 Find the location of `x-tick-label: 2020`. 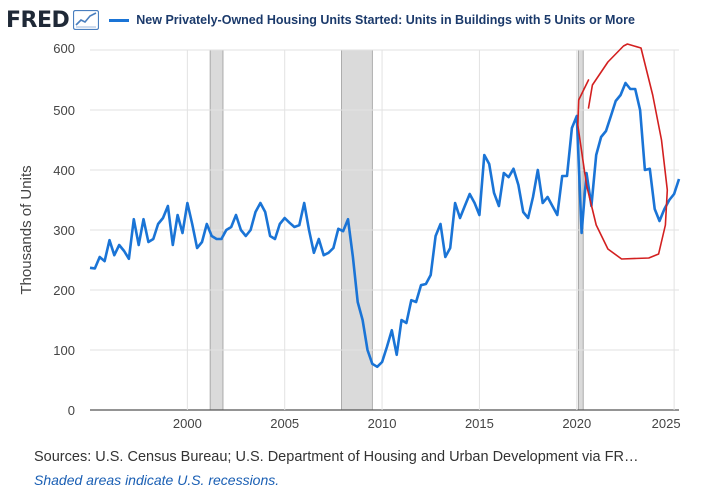

x-tick-label: 2020 is located at coordinates (576, 423).